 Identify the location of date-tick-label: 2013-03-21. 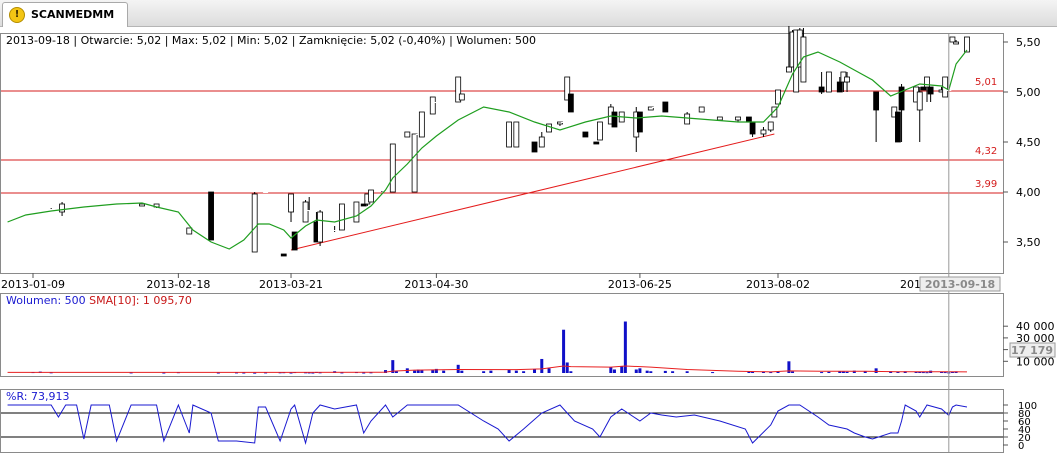
(291, 284).